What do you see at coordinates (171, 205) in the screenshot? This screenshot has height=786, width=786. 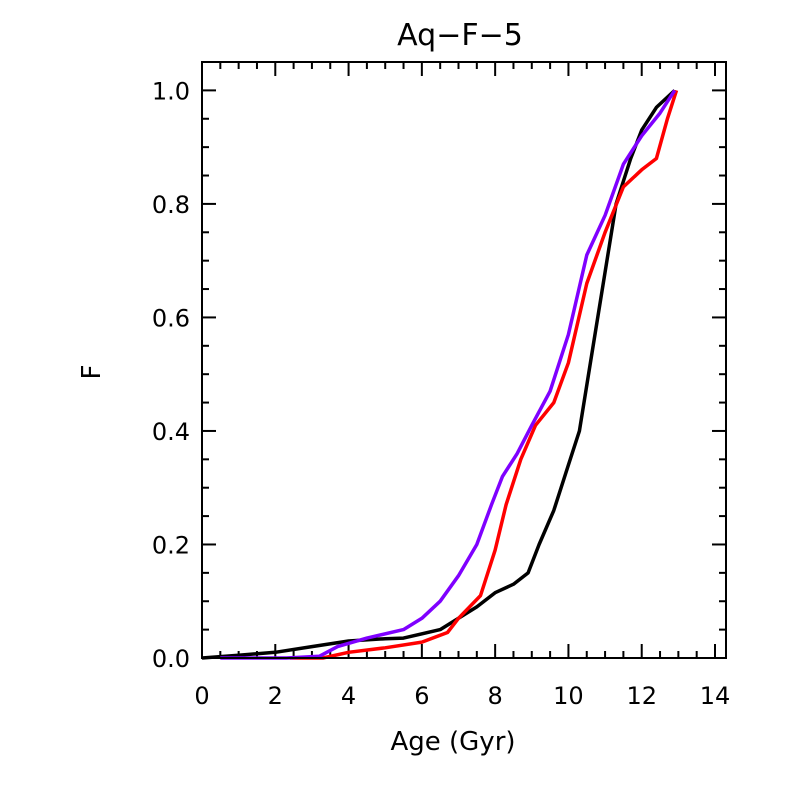 I see `y-tick-label: 0.8` at bounding box center [171, 205].